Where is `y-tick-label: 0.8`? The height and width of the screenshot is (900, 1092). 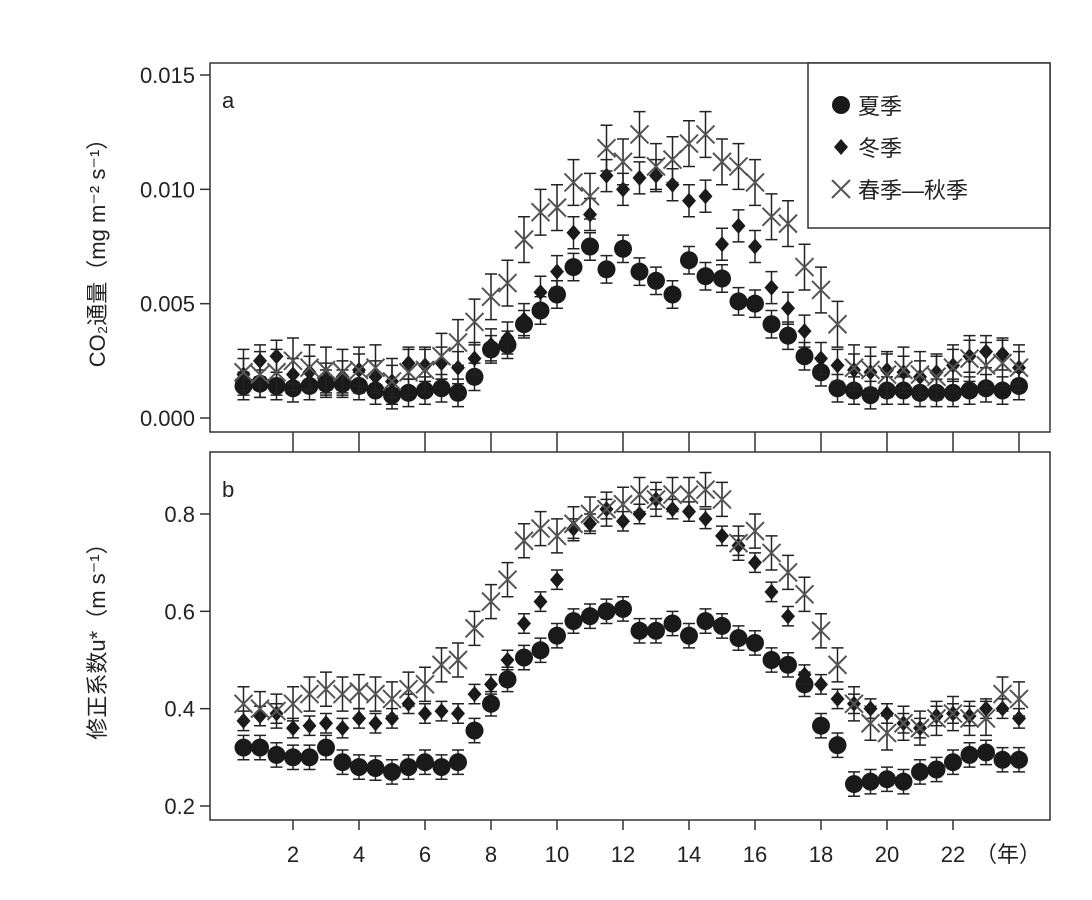 y-tick-label: 0.8 is located at coordinates (179, 514).